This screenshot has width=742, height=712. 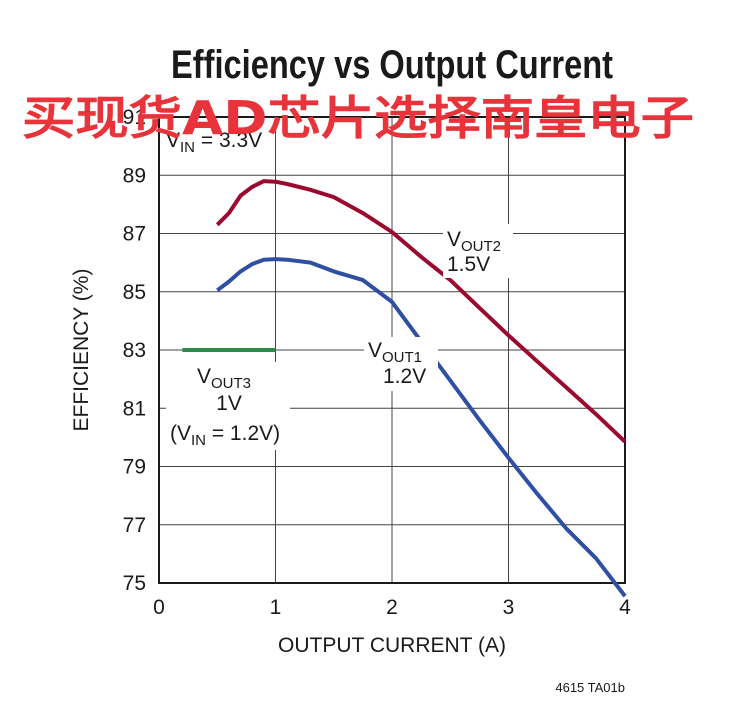 I want to click on y-tick-label: 83, so click(x=134, y=350).